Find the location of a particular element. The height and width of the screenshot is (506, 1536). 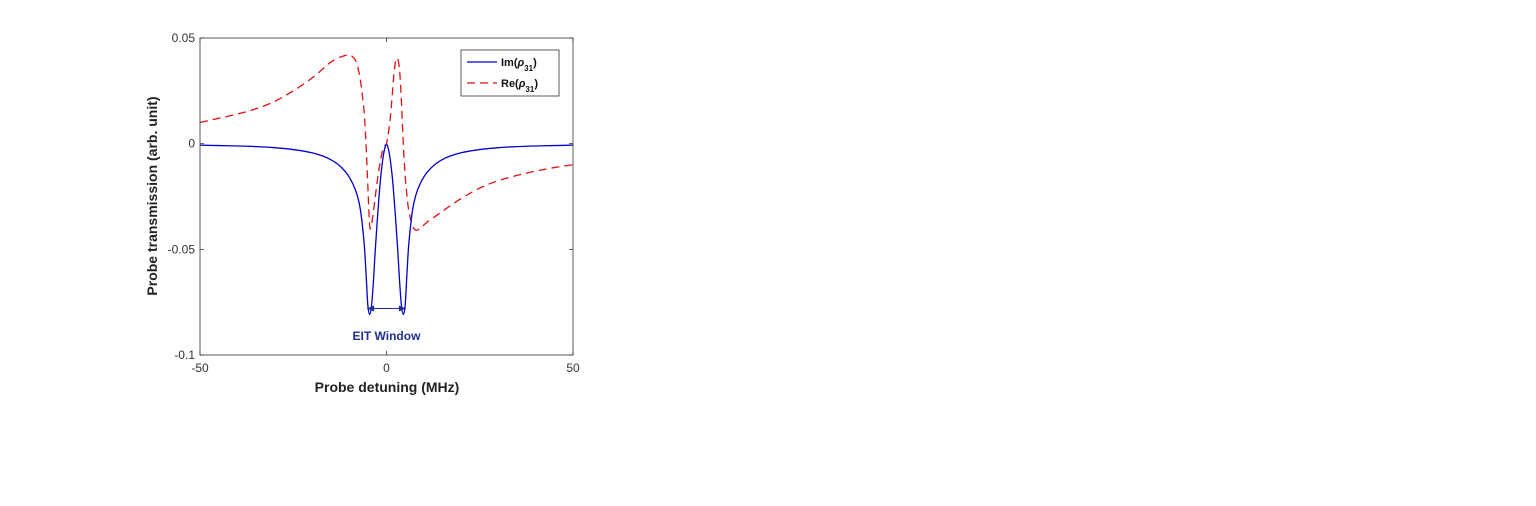

legend-box is located at coordinates (510, 73).